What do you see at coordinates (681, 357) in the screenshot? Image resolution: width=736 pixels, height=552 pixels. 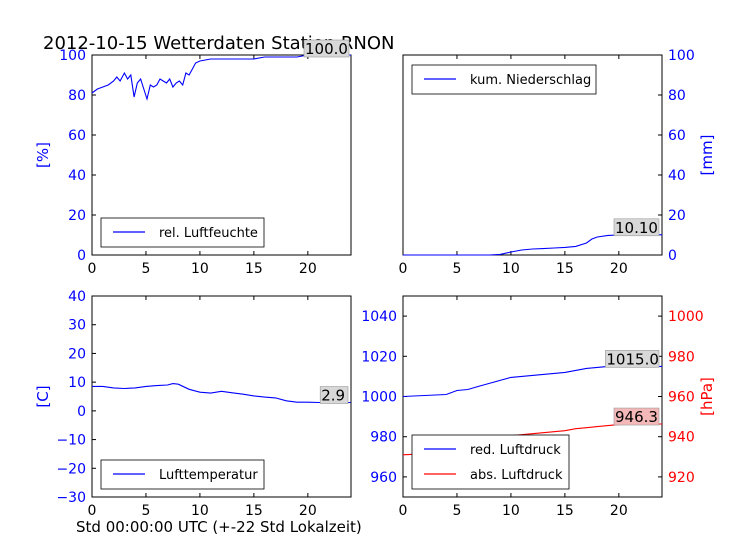 I see `y-right-tick-label: 980` at bounding box center [681, 357].